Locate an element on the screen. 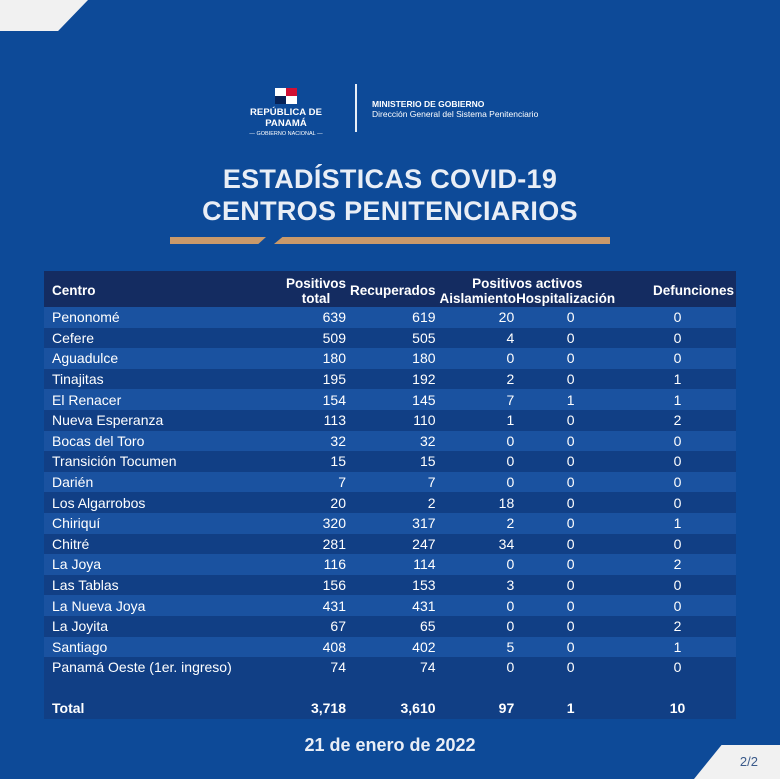 Image resolution: width=780 pixels, height=779 pixels. col-defunciones: Defunciones is located at coordinates (677, 289).